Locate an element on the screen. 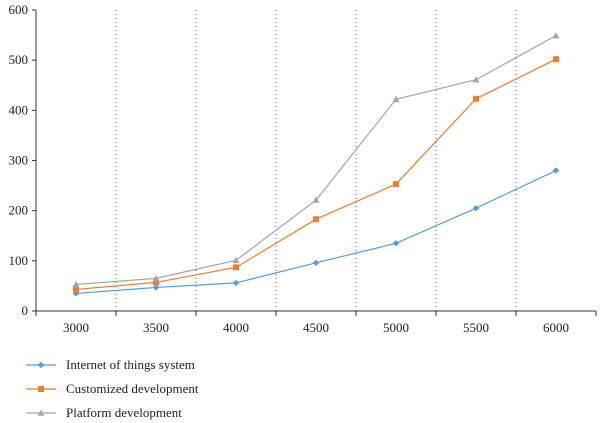 Image resolution: width=600 pixels, height=423 pixels. y-tick-label: 100 is located at coordinates (19, 260).